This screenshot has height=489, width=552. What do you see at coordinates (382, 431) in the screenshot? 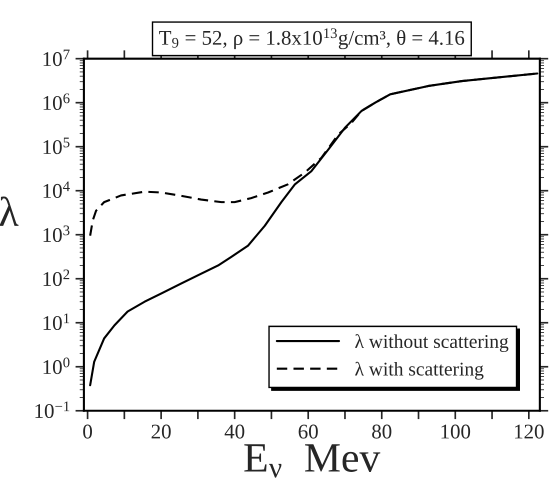
I see `x-tick-label: 80` at bounding box center [382, 431].